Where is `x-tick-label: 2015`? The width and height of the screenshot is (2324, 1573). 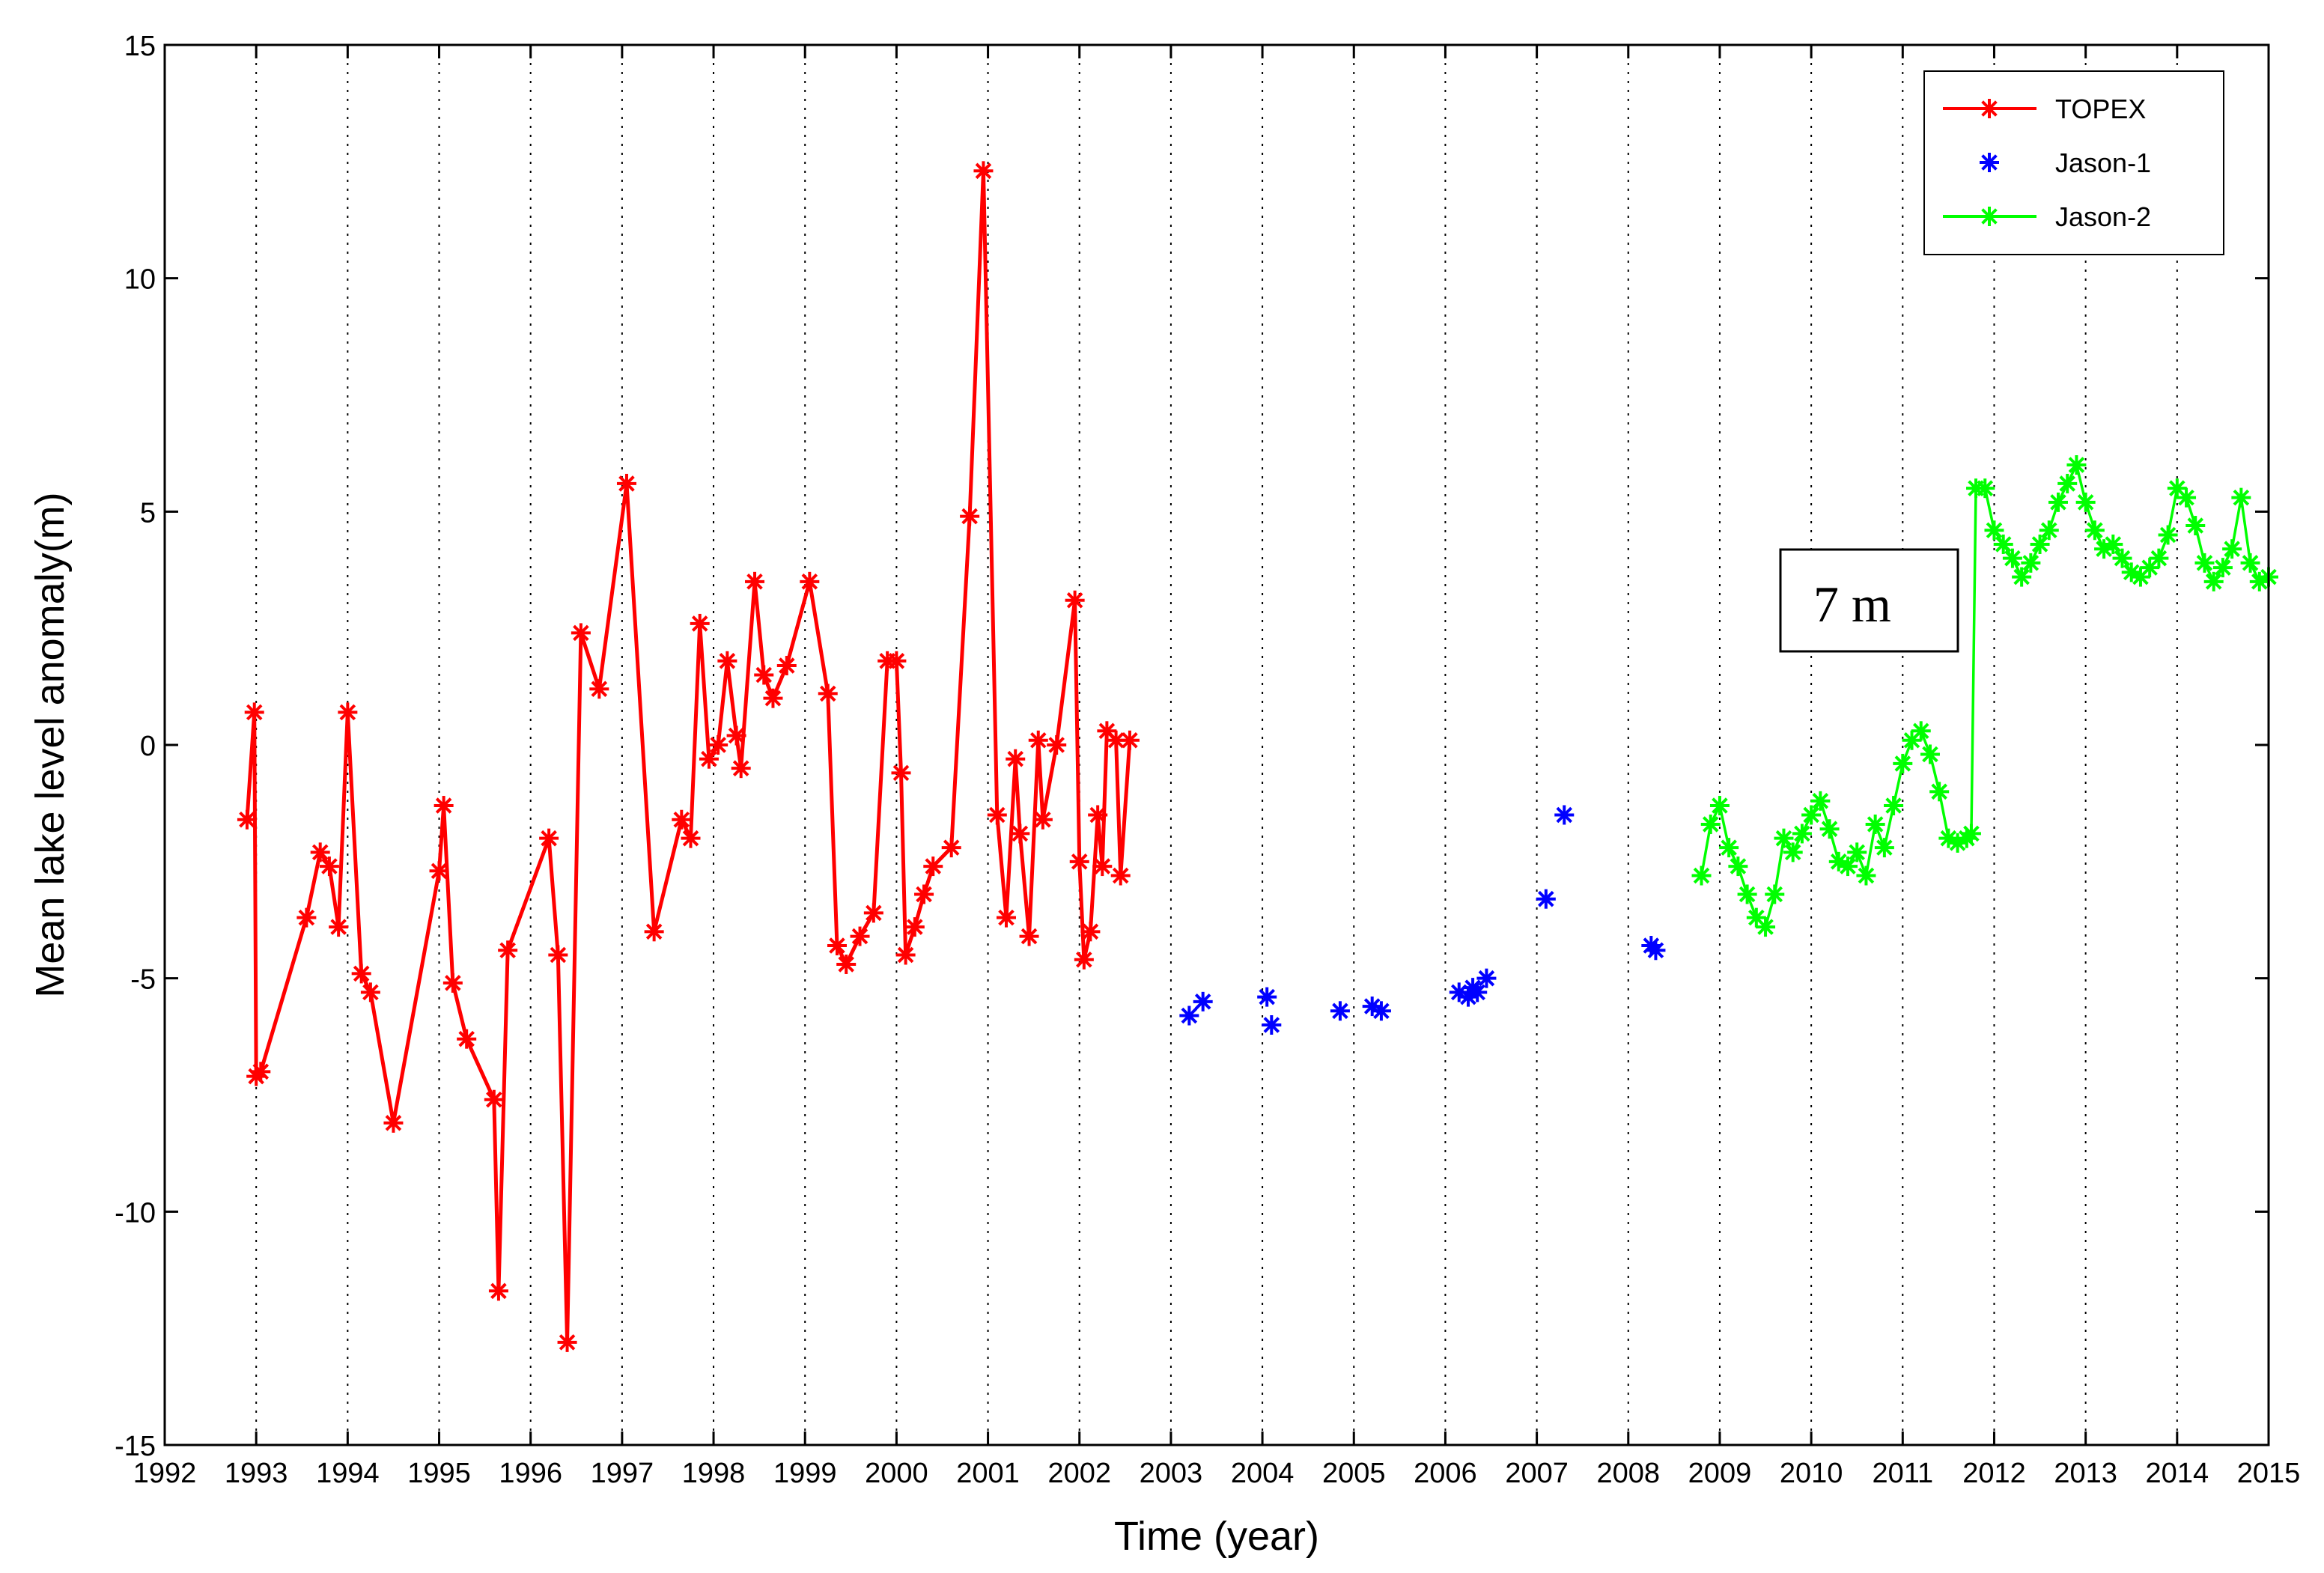 x-tick-label: 2015 is located at coordinates (2269, 1473).